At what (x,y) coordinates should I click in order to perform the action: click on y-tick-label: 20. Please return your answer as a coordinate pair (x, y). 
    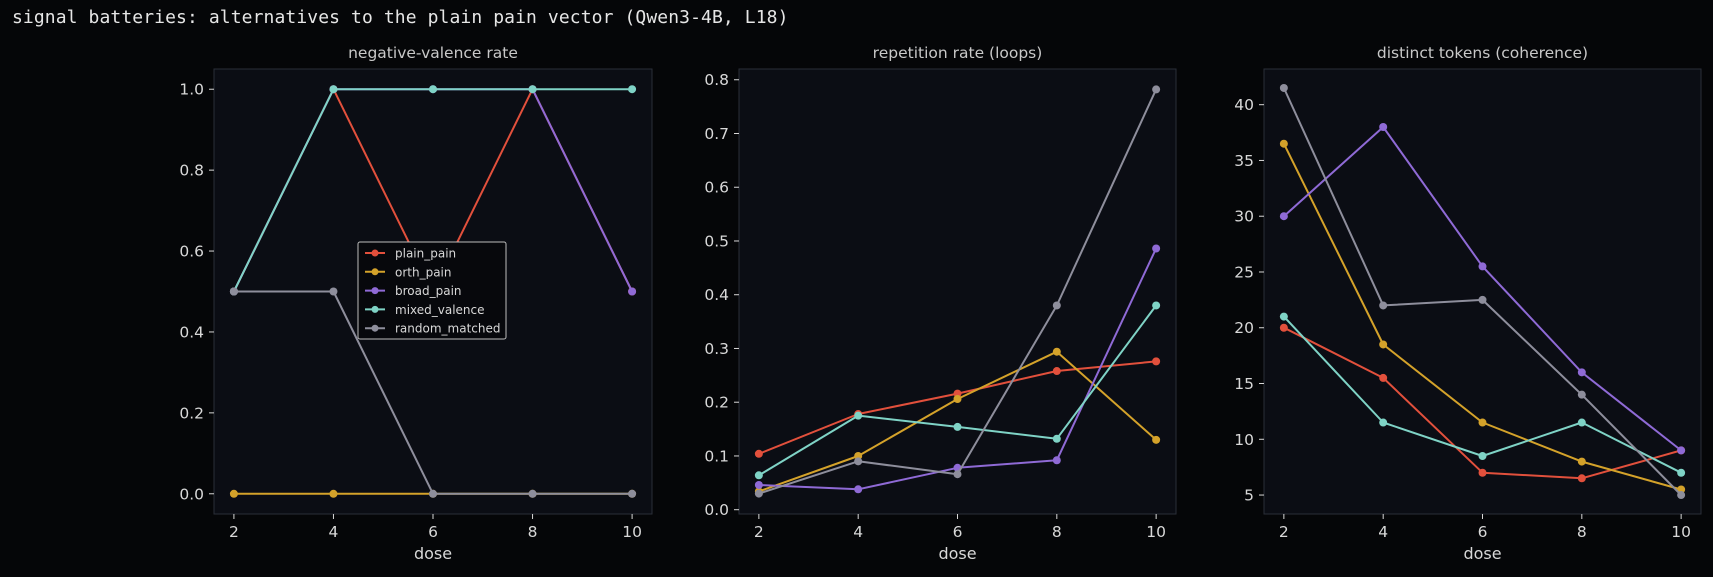
    Looking at the image, I should click on (1244, 328).